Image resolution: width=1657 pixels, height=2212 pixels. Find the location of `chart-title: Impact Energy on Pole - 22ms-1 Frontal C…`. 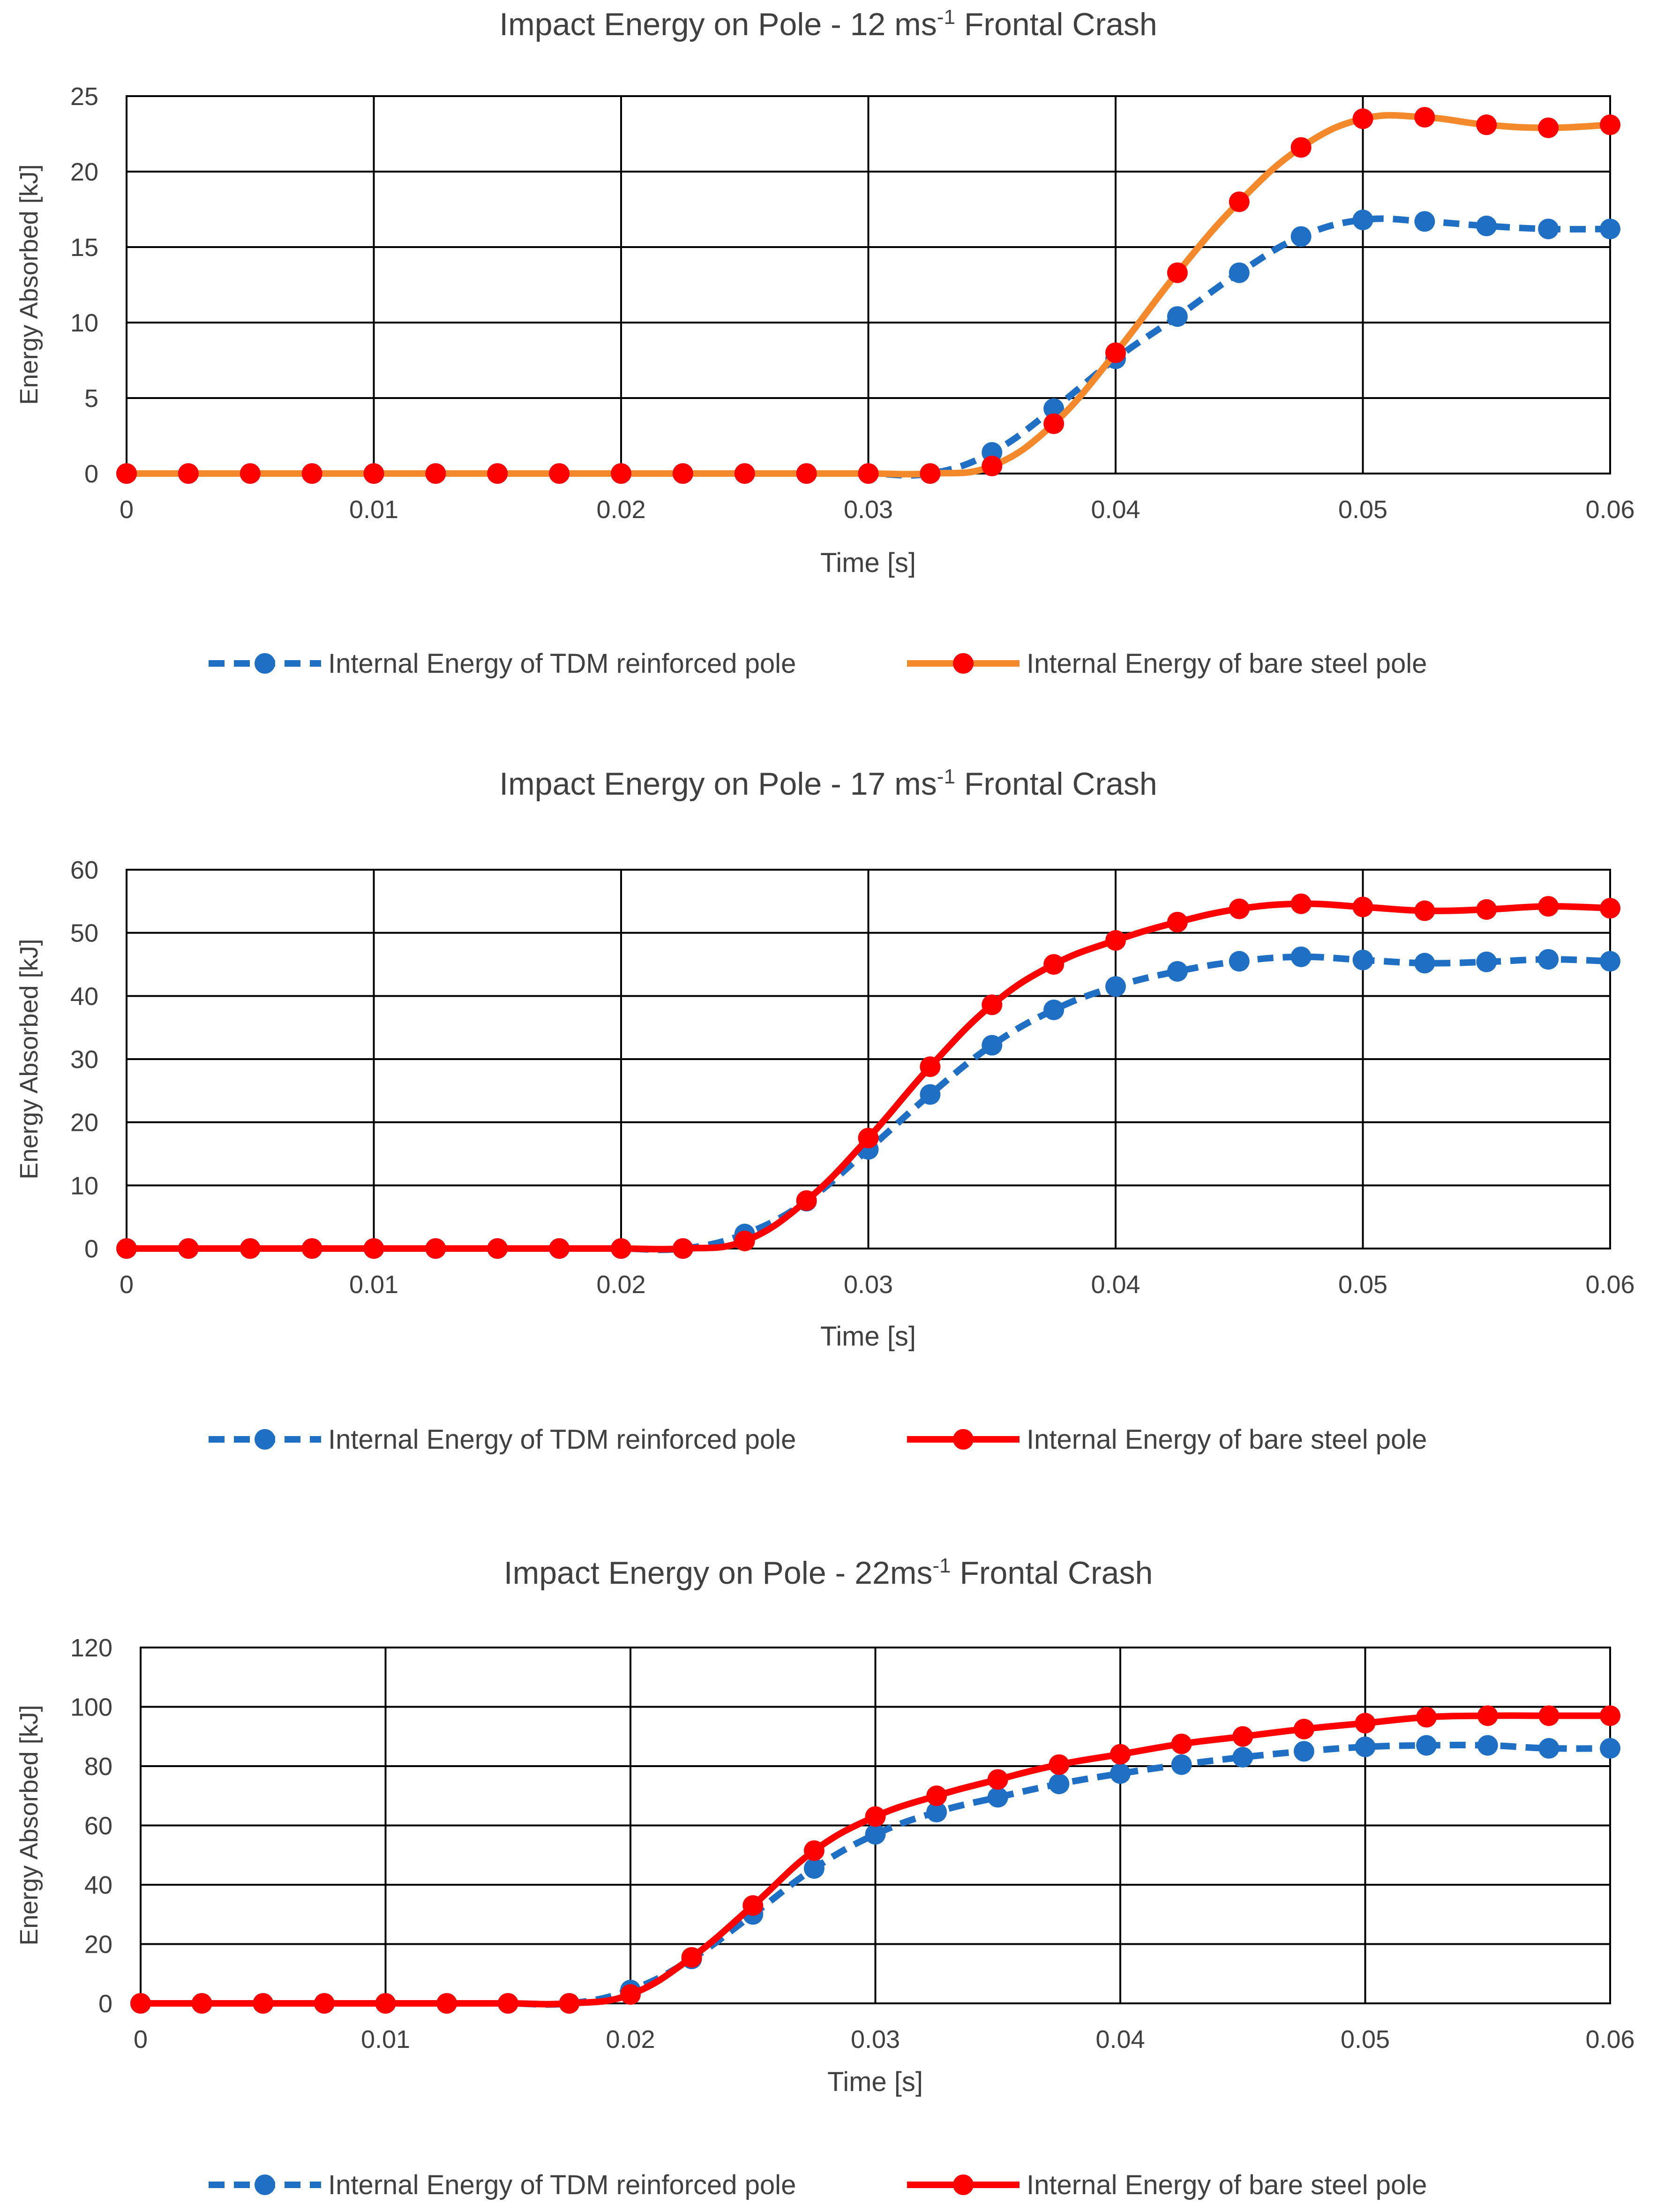

chart-title: Impact Energy on Pole - 22ms-1 Frontal C… is located at coordinates (828, 1572).